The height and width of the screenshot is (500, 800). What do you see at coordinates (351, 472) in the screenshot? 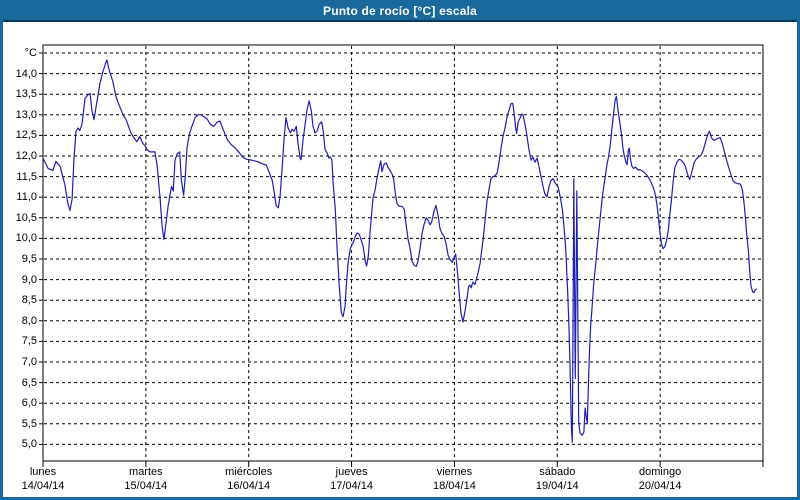
I see `day-name: jueves` at bounding box center [351, 472].